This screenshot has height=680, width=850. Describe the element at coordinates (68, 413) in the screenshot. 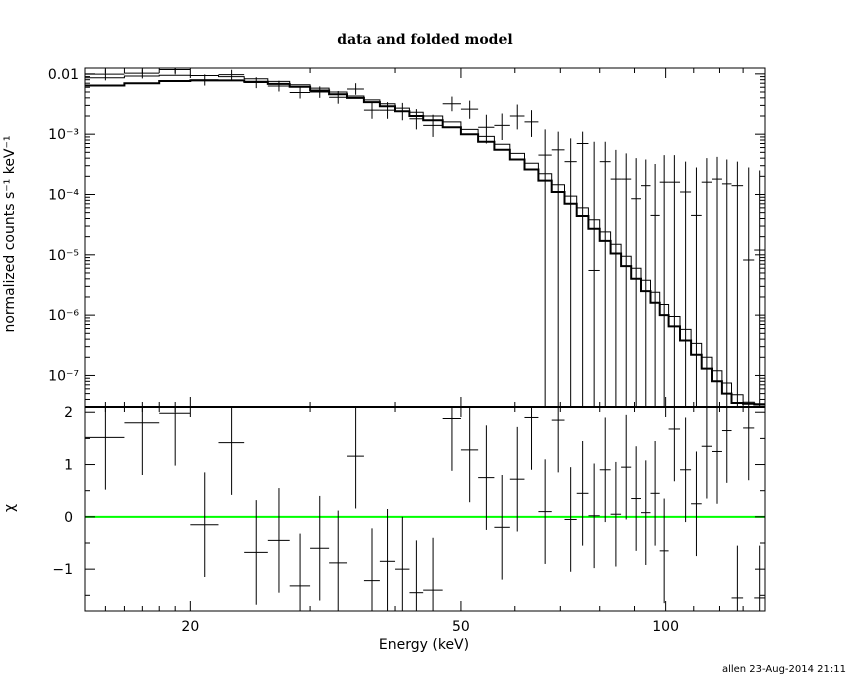

I see `bottom-y-tick-label: 2` at that location.